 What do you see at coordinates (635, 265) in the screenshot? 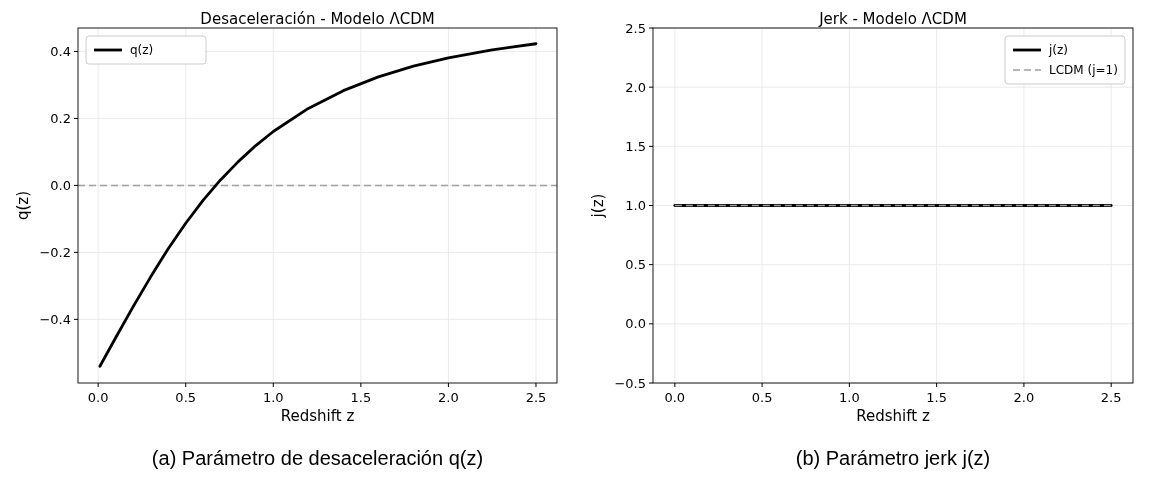
I see `y-tick-label: 0.5` at bounding box center [635, 265].